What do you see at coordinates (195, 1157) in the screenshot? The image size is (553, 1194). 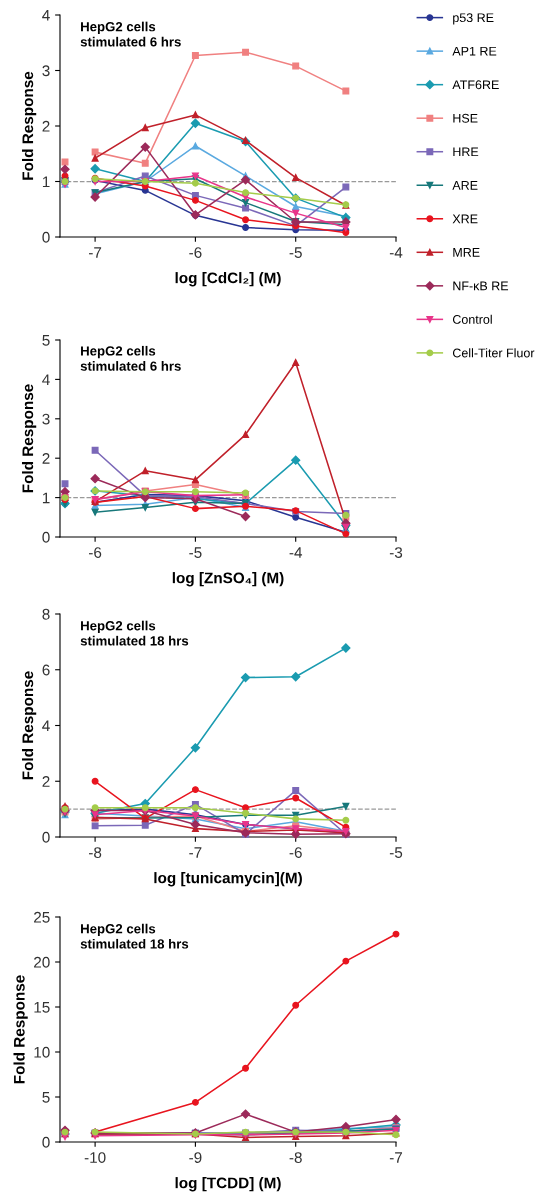 I see `x-tick-label: -9` at bounding box center [195, 1157].